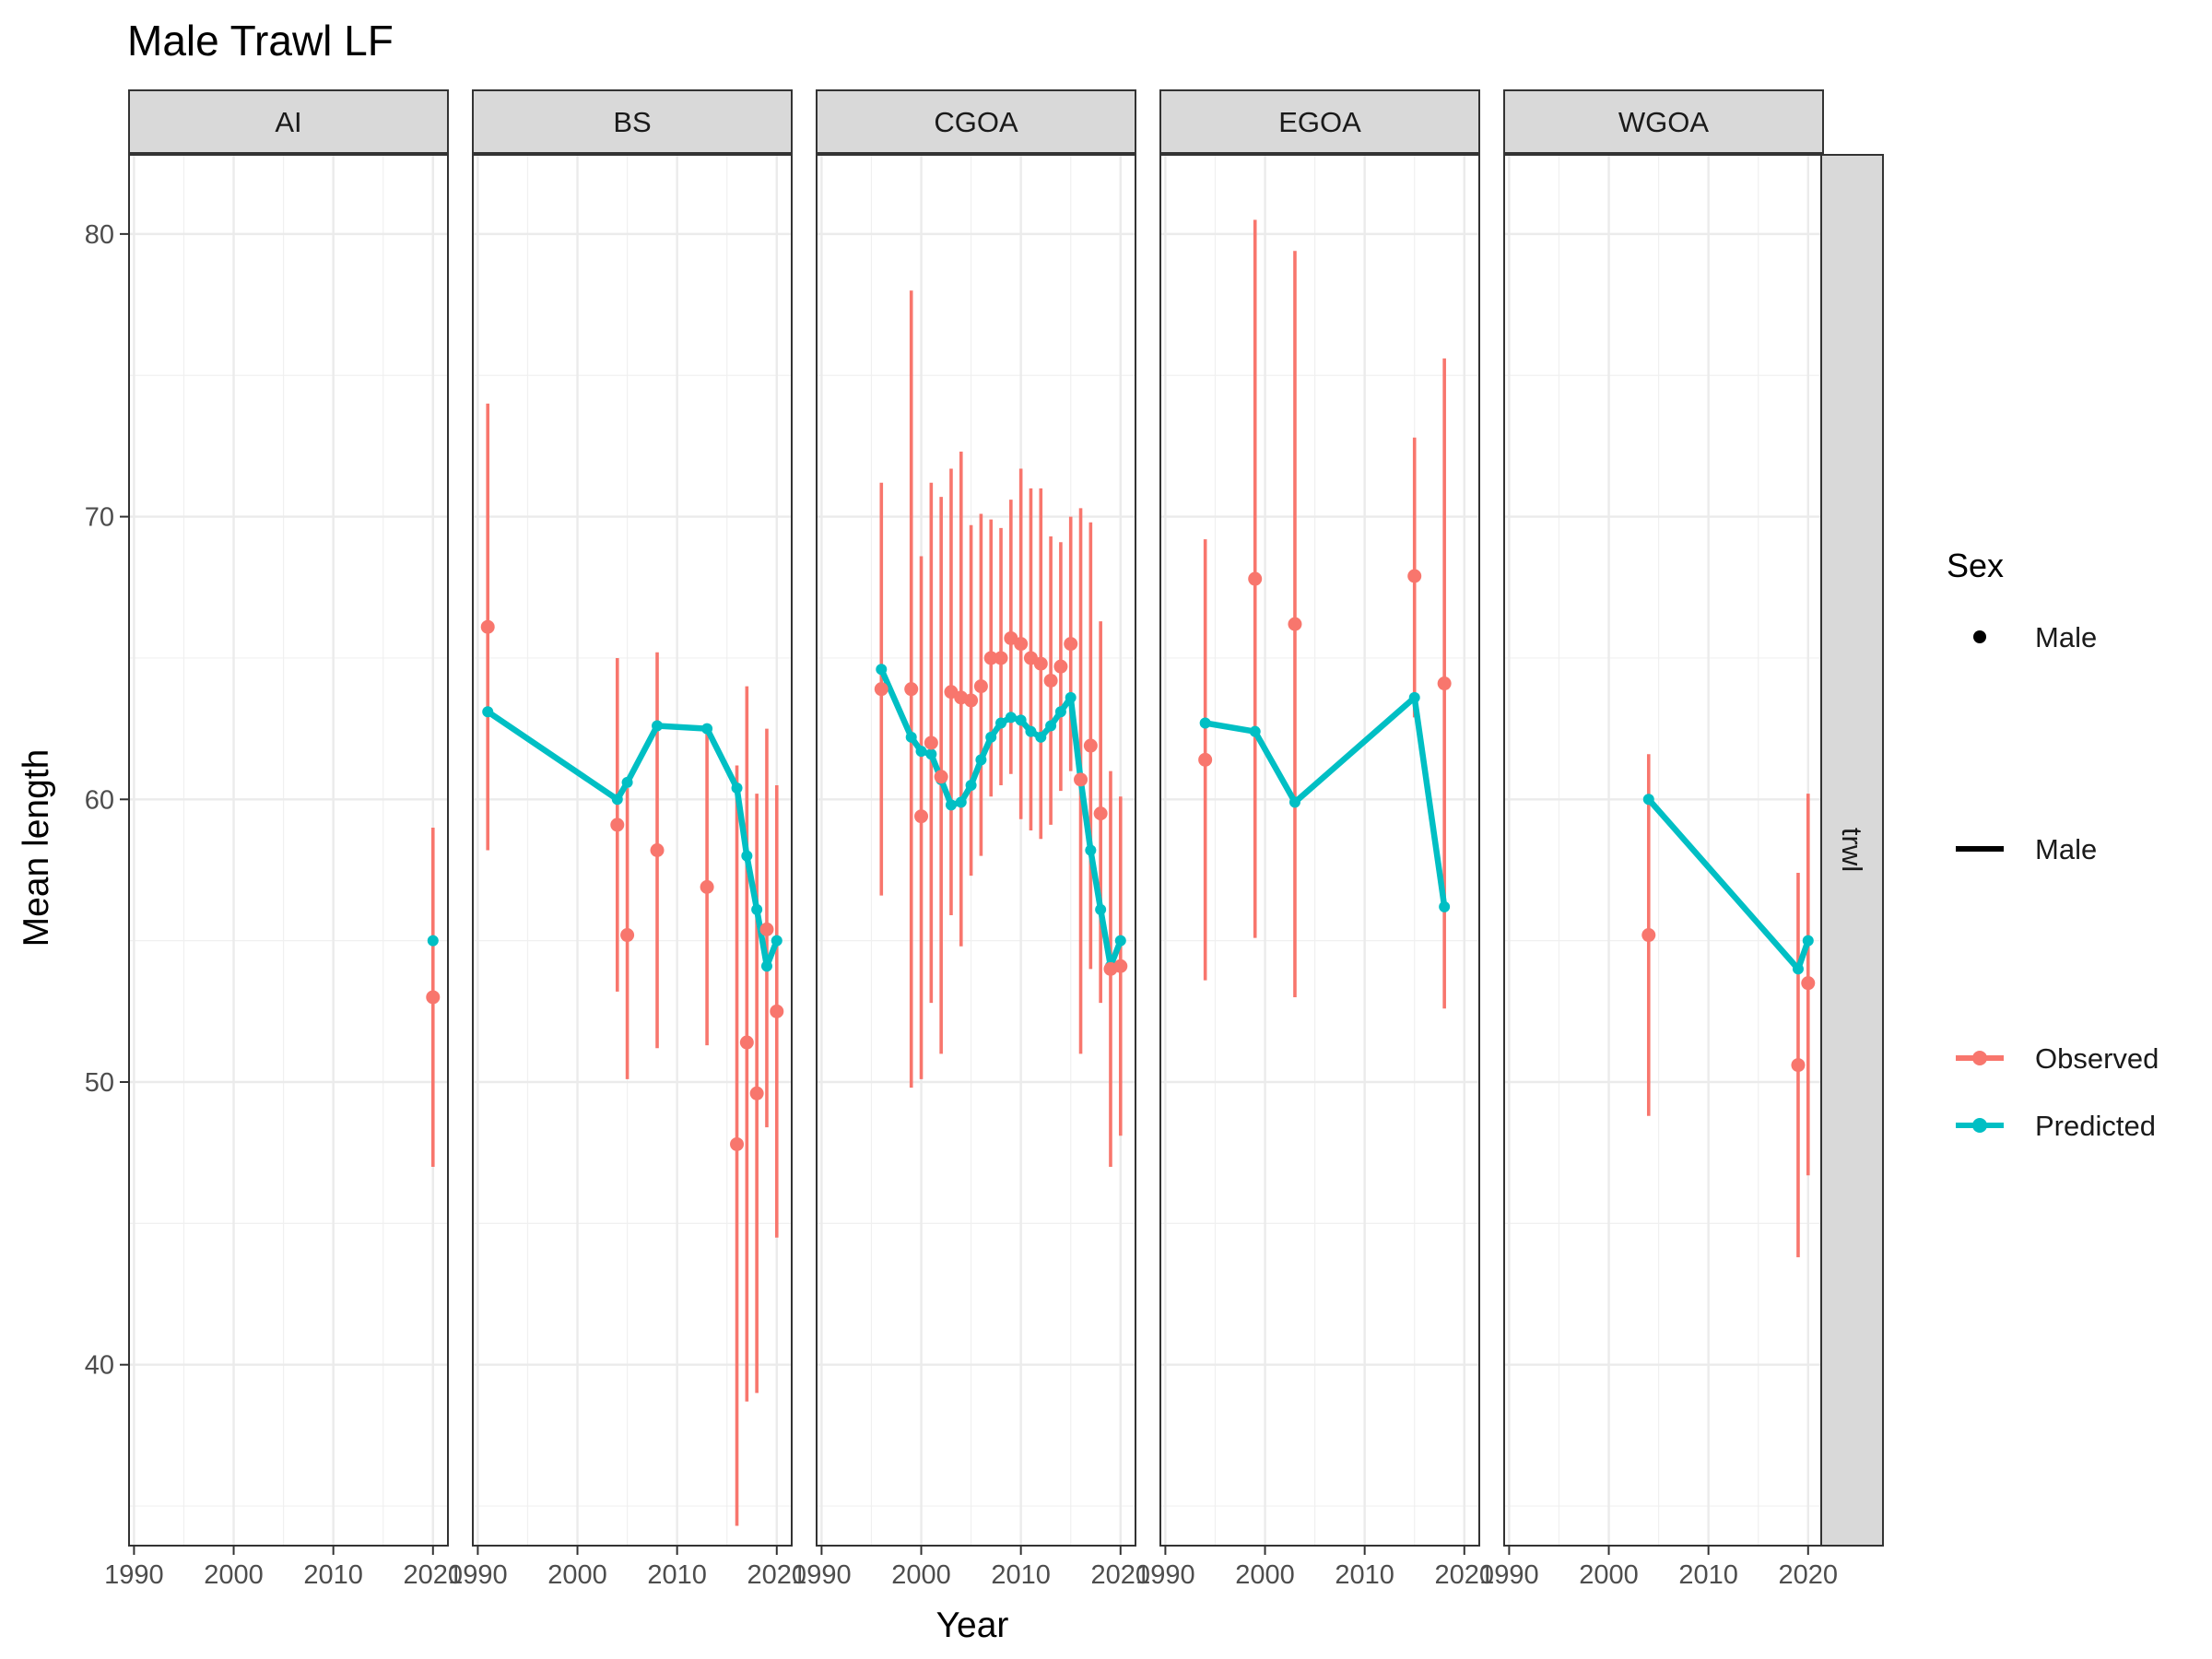  Describe the element at coordinates (99, 1083) in the screenshot. I see `y-tick-label: 50` at that location.